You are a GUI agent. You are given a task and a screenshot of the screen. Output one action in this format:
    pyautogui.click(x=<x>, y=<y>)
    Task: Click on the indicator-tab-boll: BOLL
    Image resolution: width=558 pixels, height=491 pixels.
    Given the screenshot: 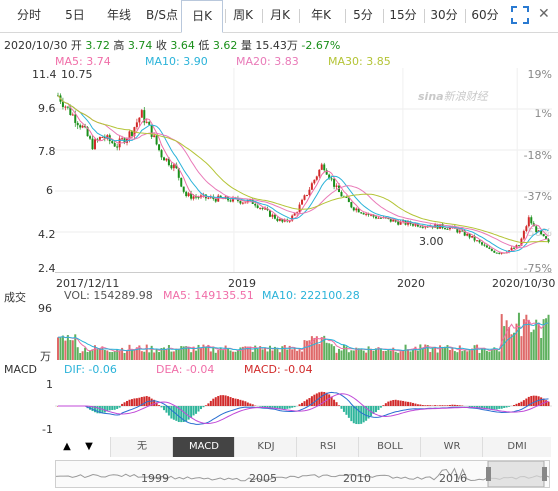 What is the action you would take?
    pyautogui.click(x=389, y=447)
    